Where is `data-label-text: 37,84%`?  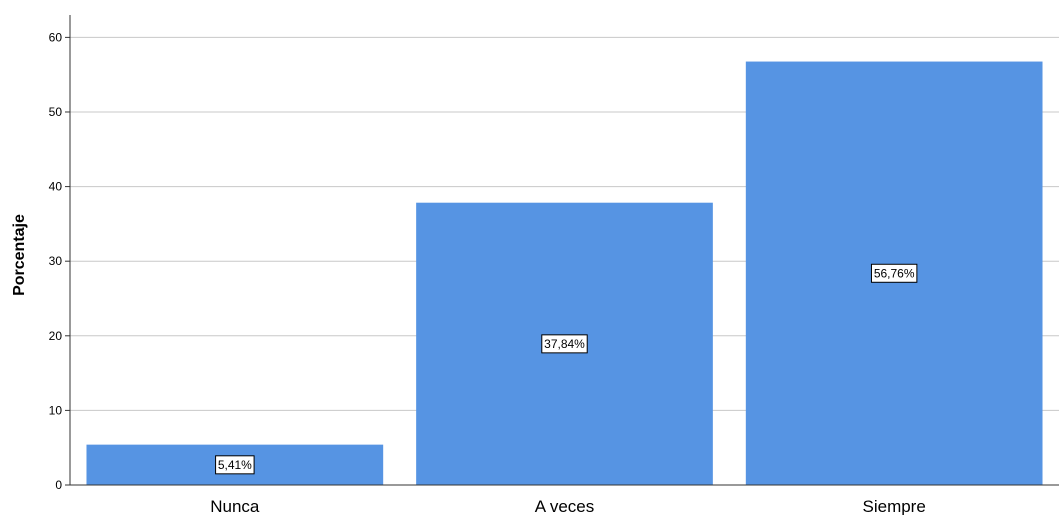 data-label-text: 37,84% is located at coordinates (564, 344).